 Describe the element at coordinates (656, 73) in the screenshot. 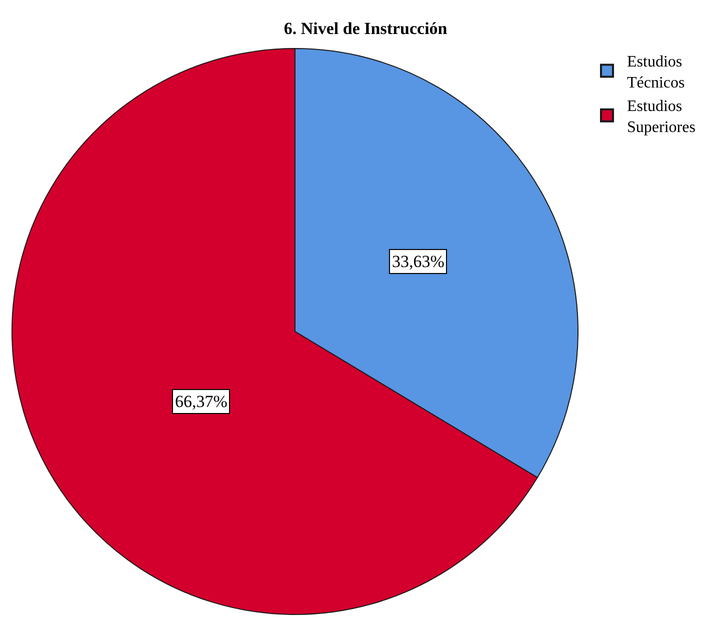

I see `legend-label: Estudios Técnicos` at that location.